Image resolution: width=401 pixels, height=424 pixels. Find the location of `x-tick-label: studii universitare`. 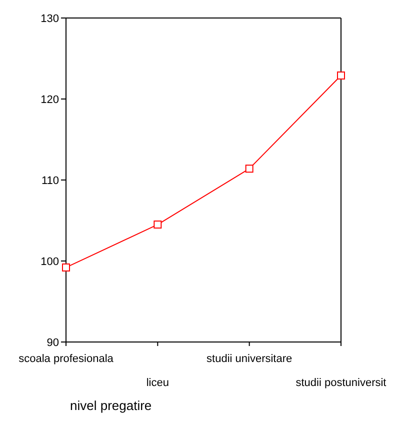

x-tick-label: studii universitare is located at coordinates (249, 359).